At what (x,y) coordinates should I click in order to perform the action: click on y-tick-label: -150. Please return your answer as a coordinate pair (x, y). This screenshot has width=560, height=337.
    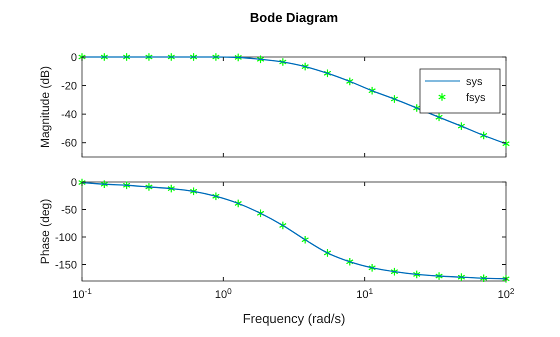
    Looking at the image, I should click on (65, 266).